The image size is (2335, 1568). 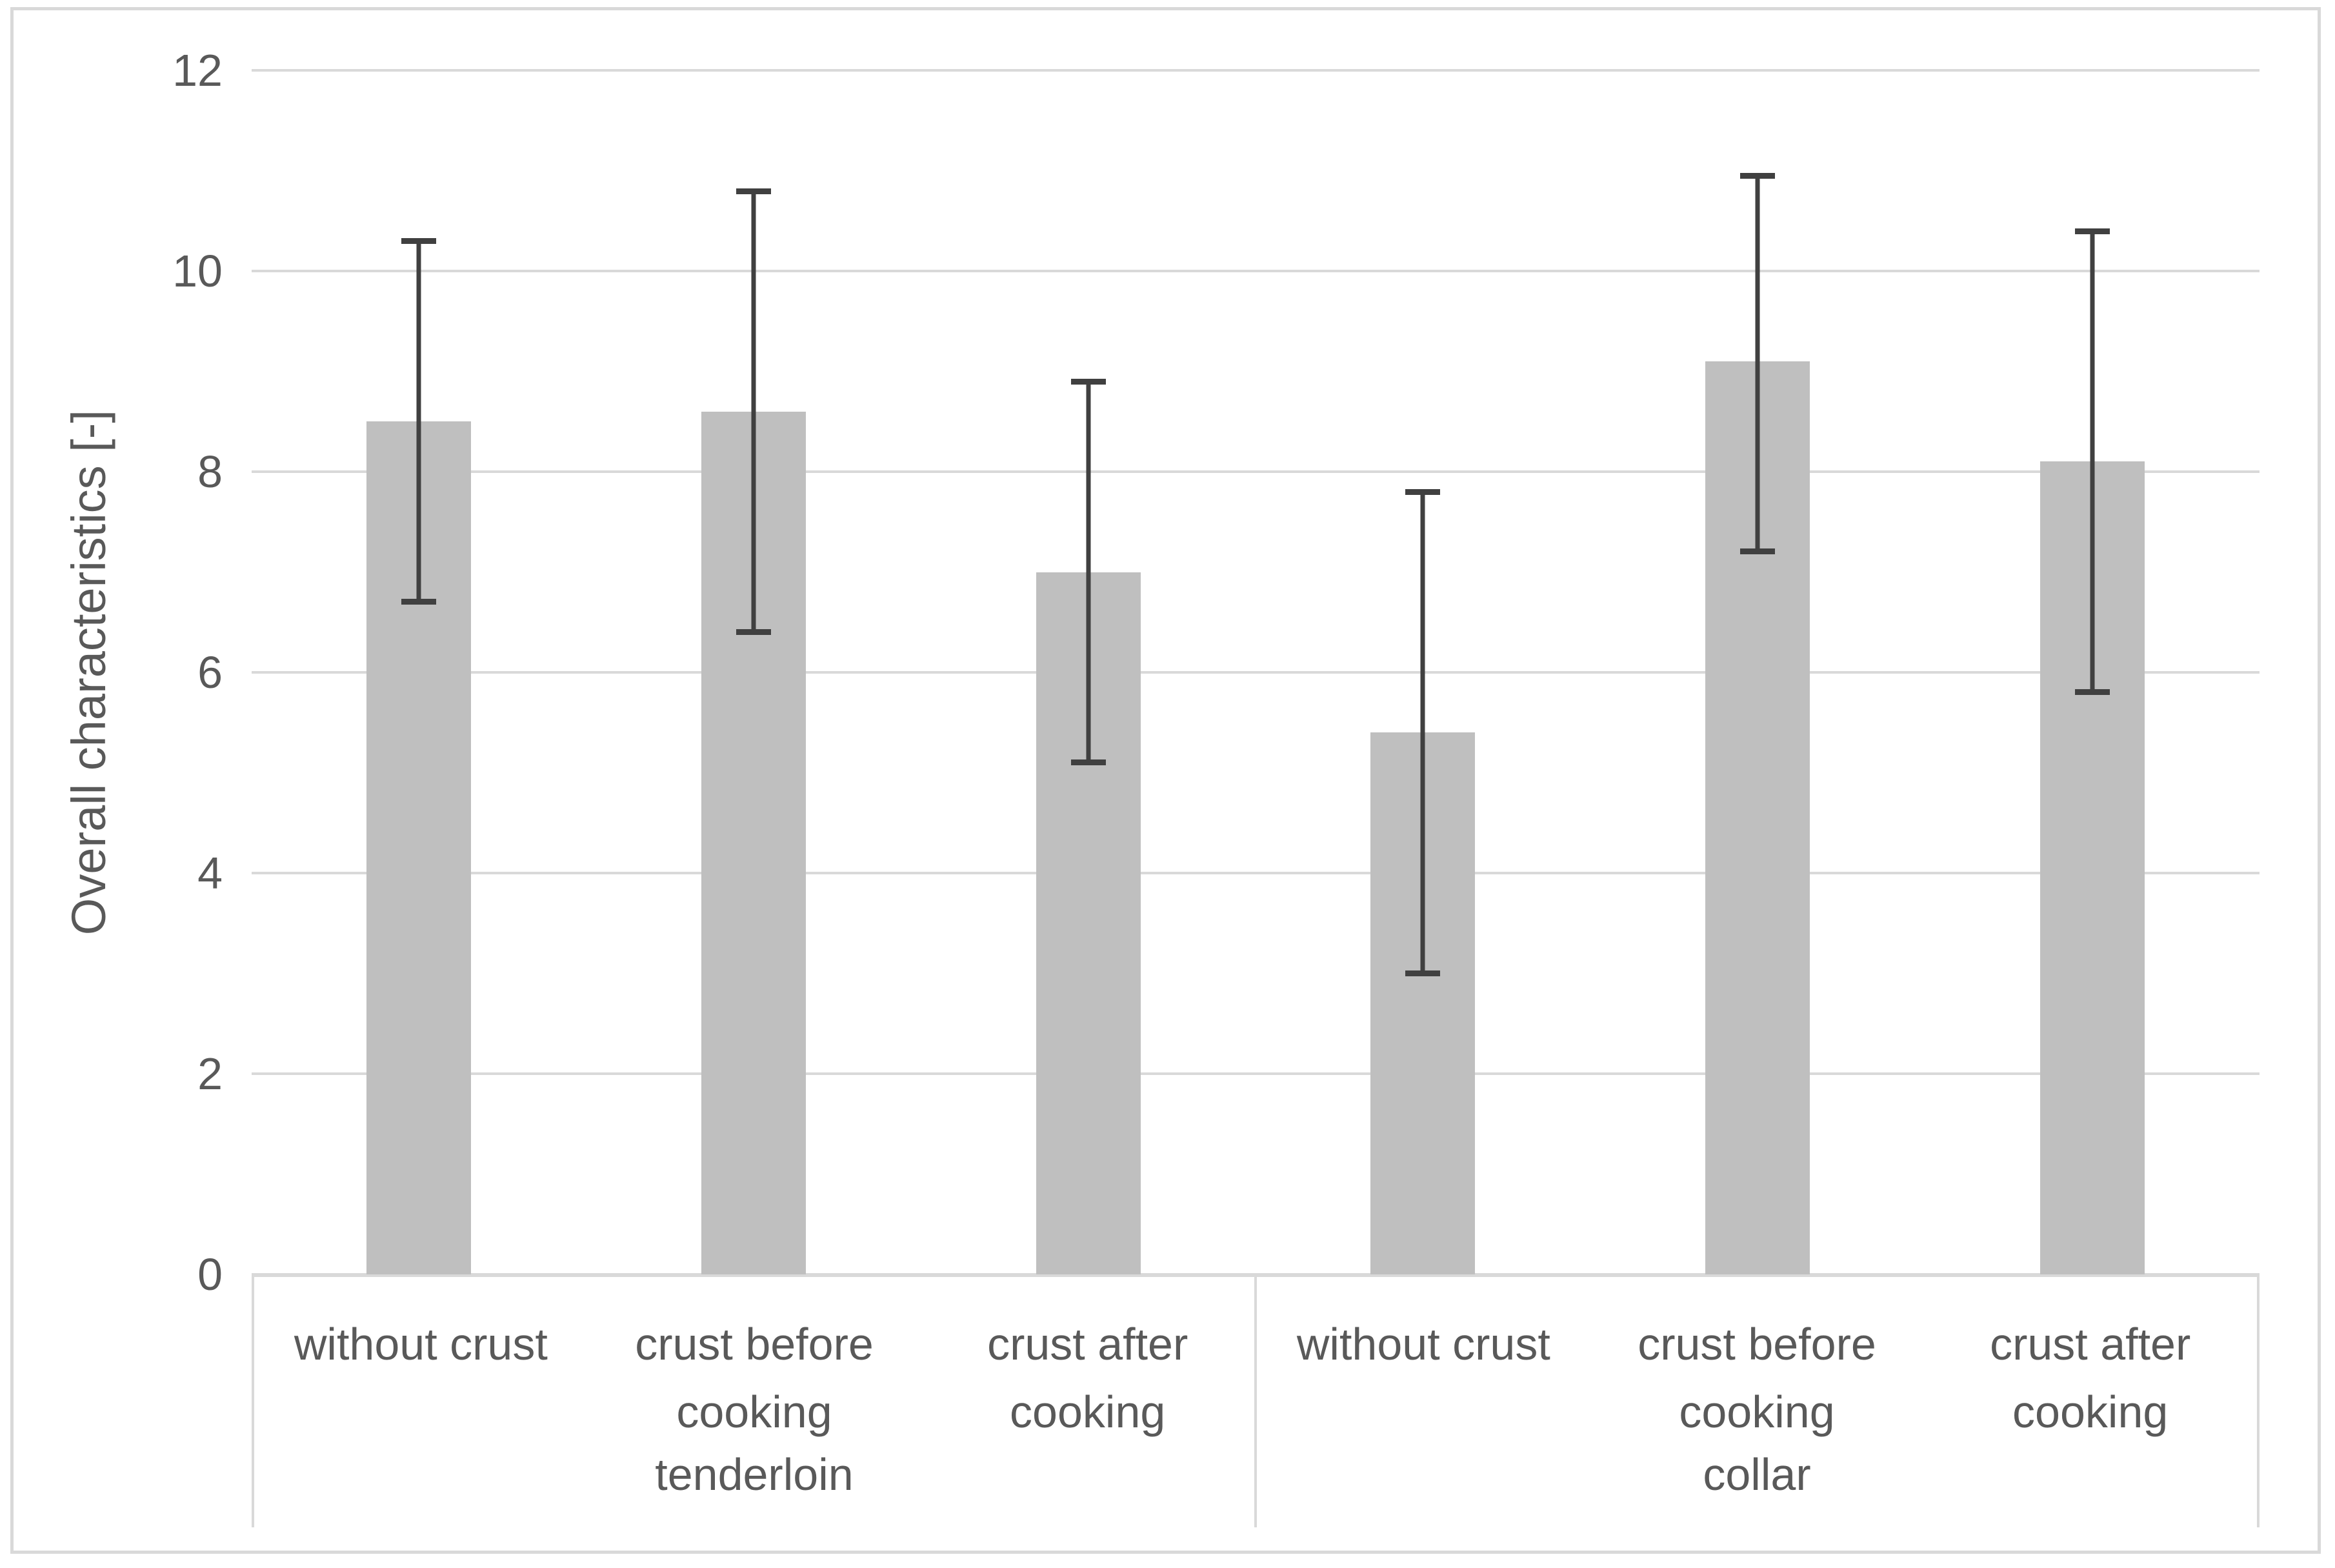 I want to click on category-label-collar-crust-after-cooking: crust after cooking, so click(x=2090, y=1378).